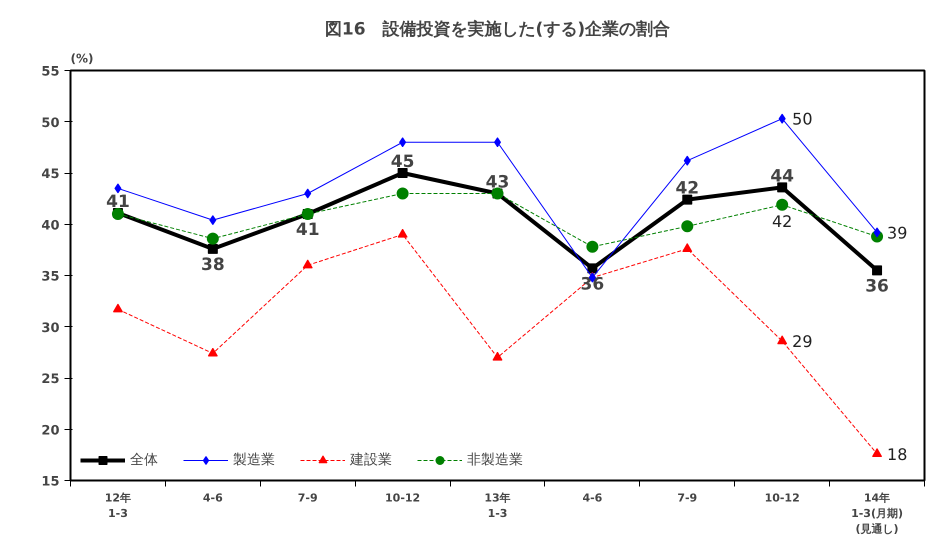  What do you see at coordinates (402, 162) in the screenshot?
I see `data-label: 45` at bounding box center [402, 162].